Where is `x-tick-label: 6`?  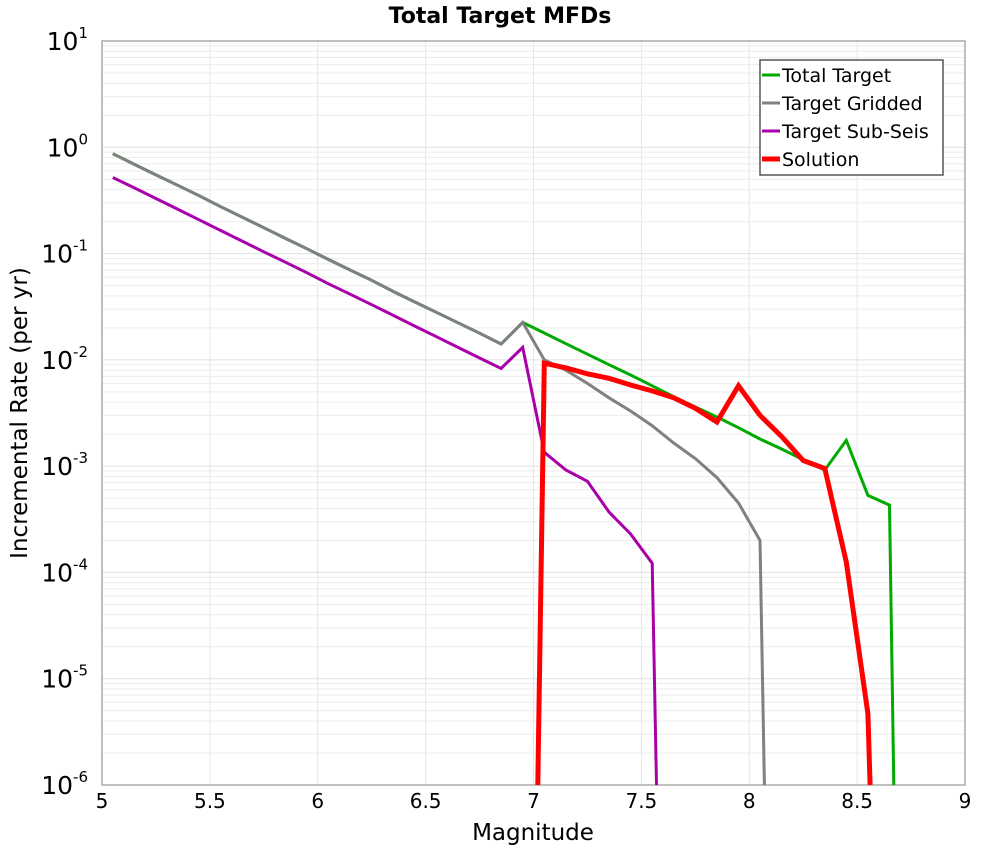
x-tick-label: 6 is located at coordinates (317, 801).